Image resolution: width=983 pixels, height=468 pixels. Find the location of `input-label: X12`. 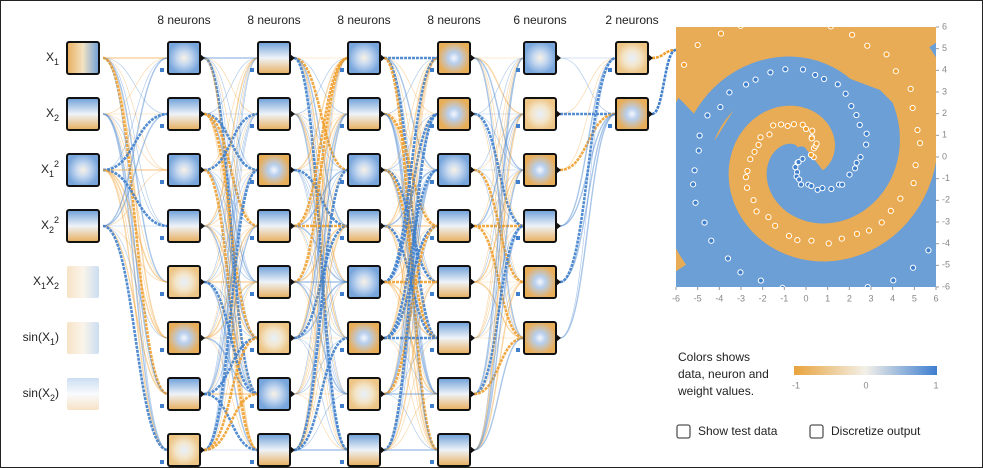

input-label: X12 is located at coordinates (50, 169).